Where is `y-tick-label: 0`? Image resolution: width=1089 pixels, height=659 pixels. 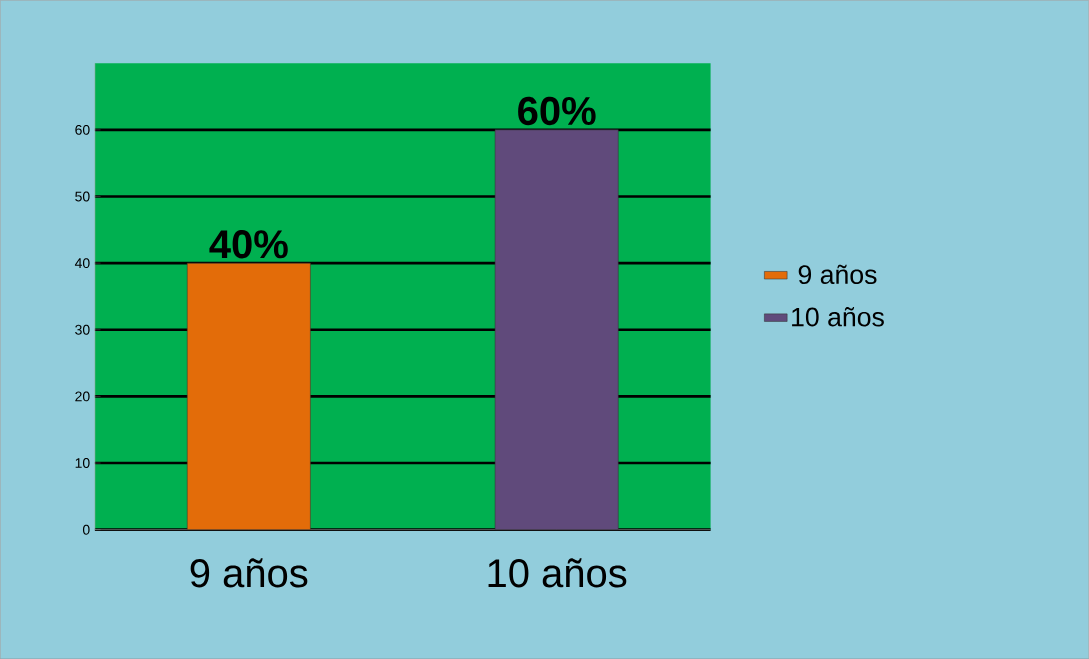 y-tick-label: 0 is located at coordinates (86, 529).